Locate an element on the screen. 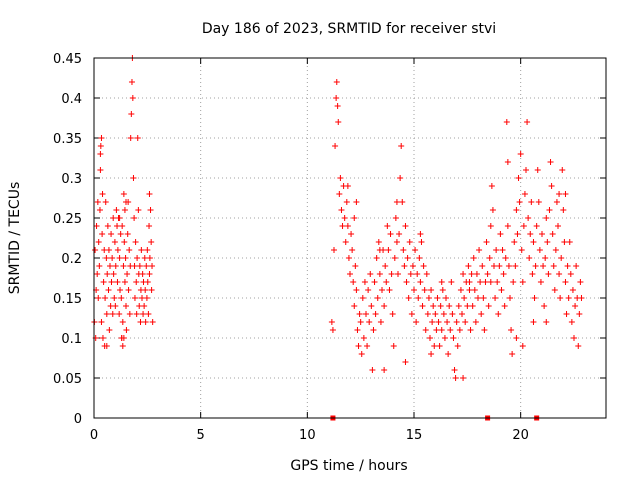  y-tick-label: 0.05 is located at coordinates (67, 379).